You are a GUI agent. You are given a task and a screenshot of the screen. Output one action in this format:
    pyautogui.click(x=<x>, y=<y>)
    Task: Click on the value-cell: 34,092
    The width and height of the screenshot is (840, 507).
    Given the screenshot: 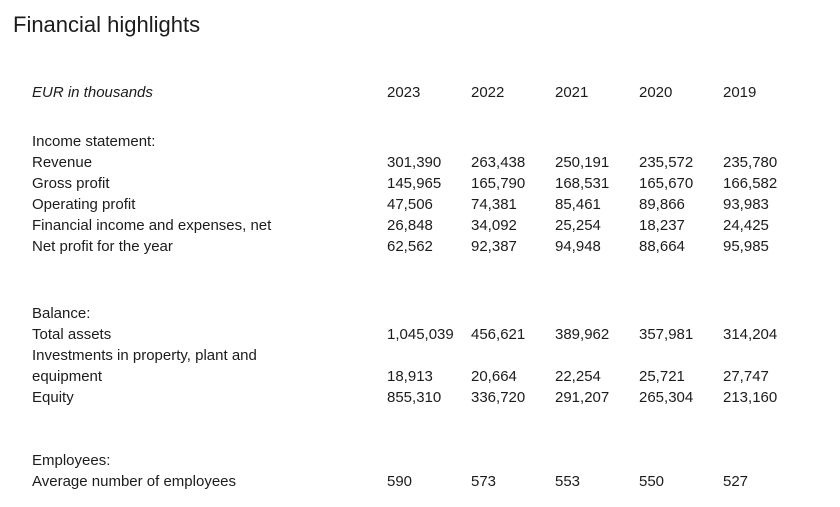 What is the action you would take?
    pyautogui.click(x=494, y=225)
    